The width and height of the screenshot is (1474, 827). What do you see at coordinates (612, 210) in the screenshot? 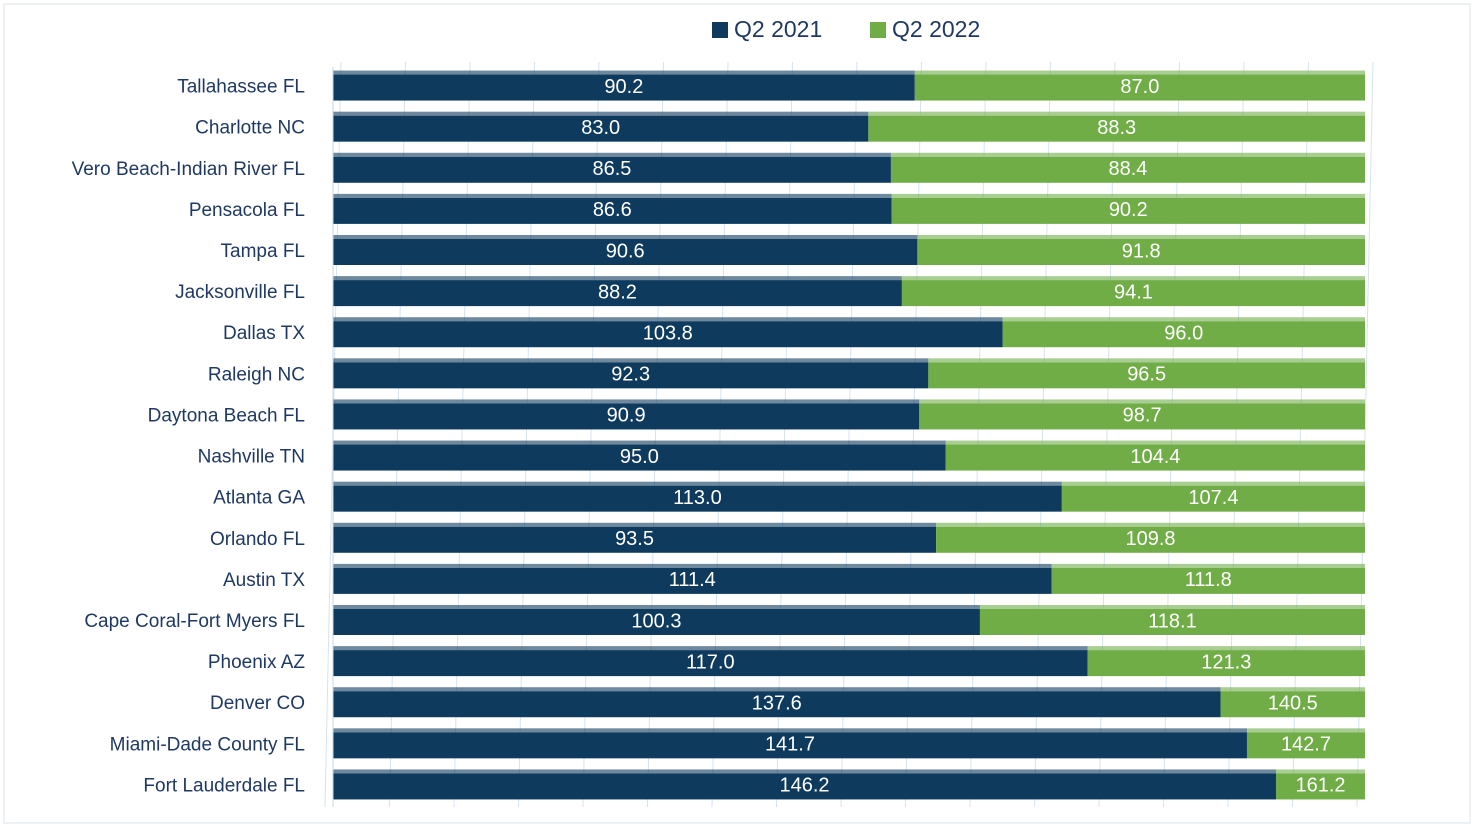
I see `data-label: 86.6` at bounding box center [612, 210].